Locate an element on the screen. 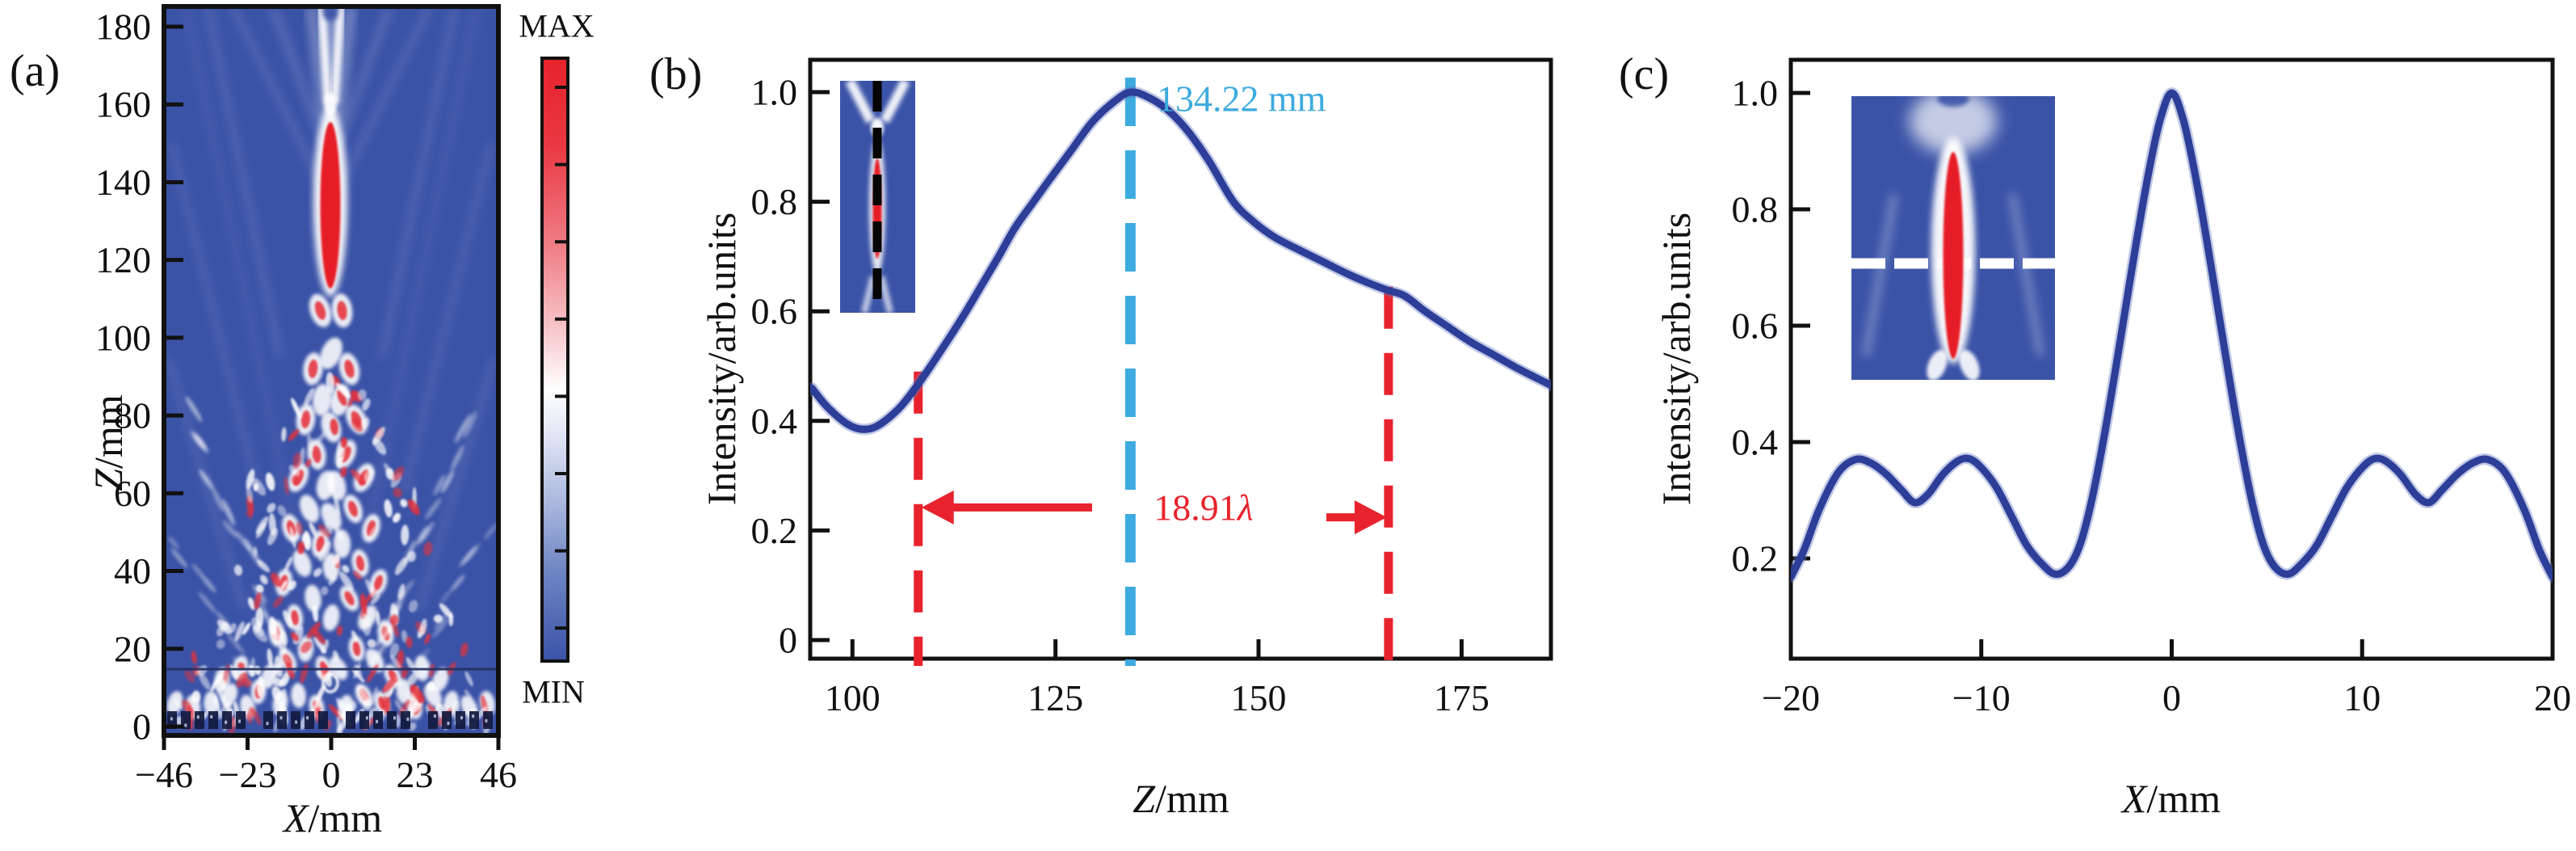  panel-a-xtick: −46 is located at coordinates (164, 775).